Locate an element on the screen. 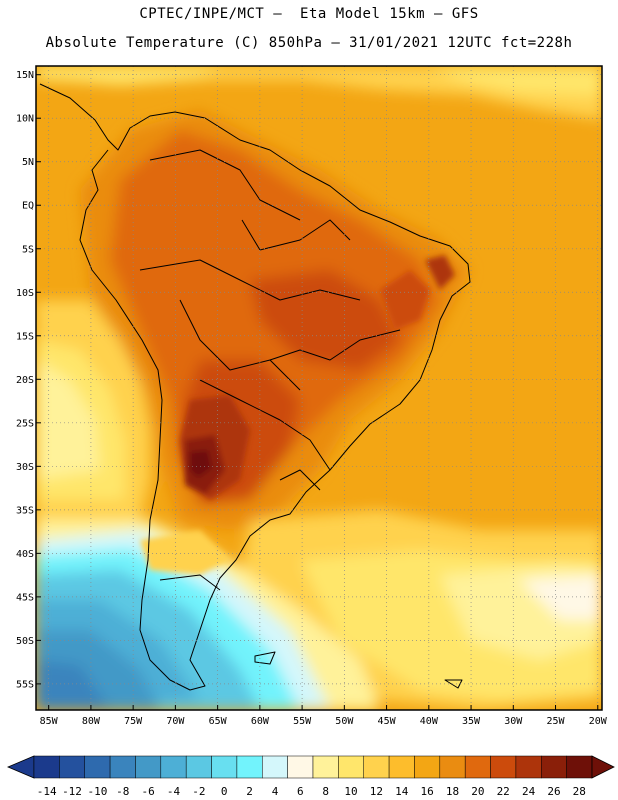 The width and height of the screenshot is (618, 800). lon-label: 85W is located at coordinates (49, 721).